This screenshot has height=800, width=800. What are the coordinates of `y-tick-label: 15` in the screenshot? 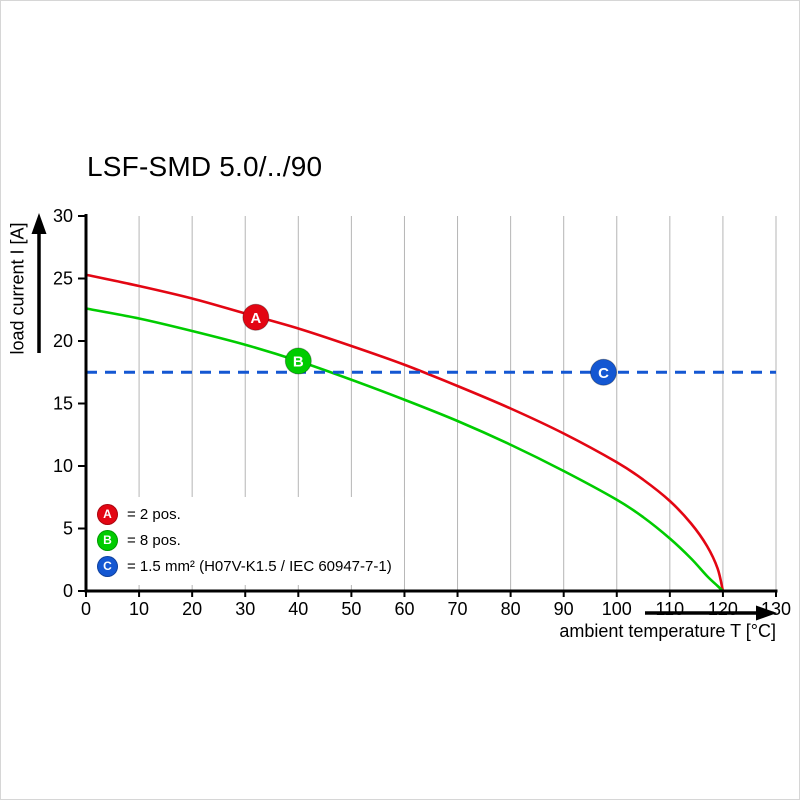 It's located at (63, 404).